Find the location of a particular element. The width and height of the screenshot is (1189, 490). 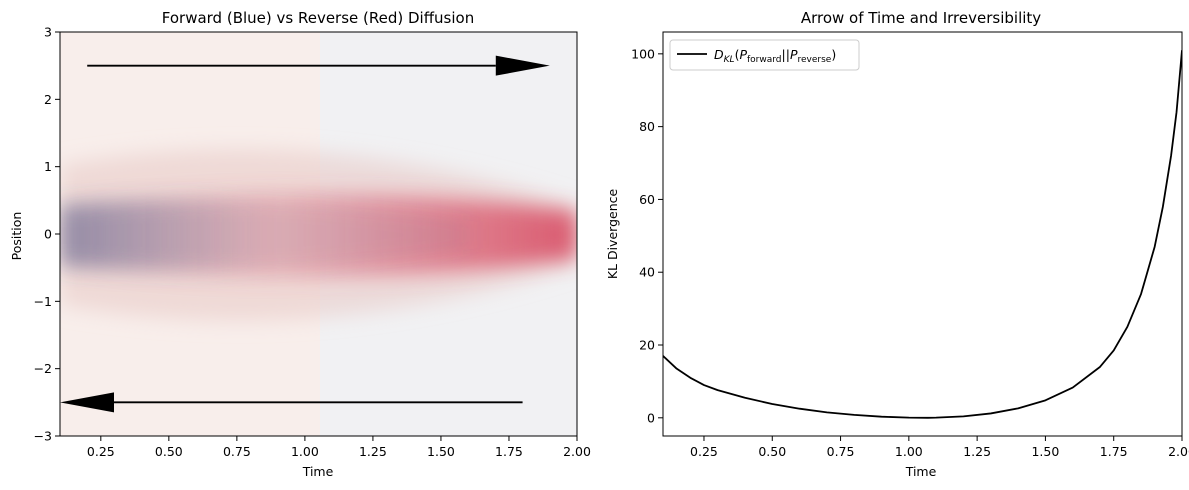

kl-y-tick-label: 40 is located at coordinates (647, 272).